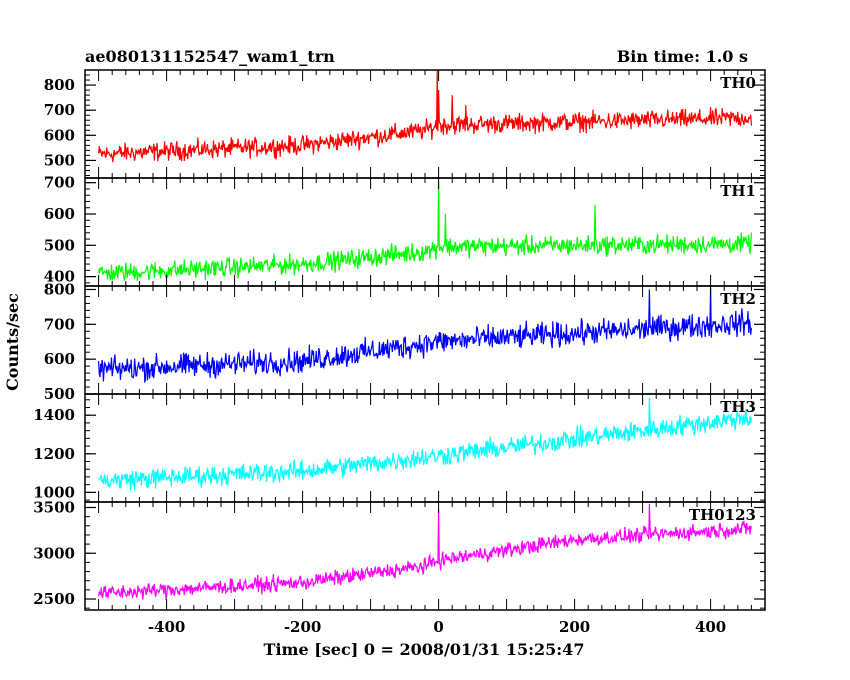  Describe the element at coordinates (722, 515) in the screenshot. I see `panel-label: TH0123` at that location.